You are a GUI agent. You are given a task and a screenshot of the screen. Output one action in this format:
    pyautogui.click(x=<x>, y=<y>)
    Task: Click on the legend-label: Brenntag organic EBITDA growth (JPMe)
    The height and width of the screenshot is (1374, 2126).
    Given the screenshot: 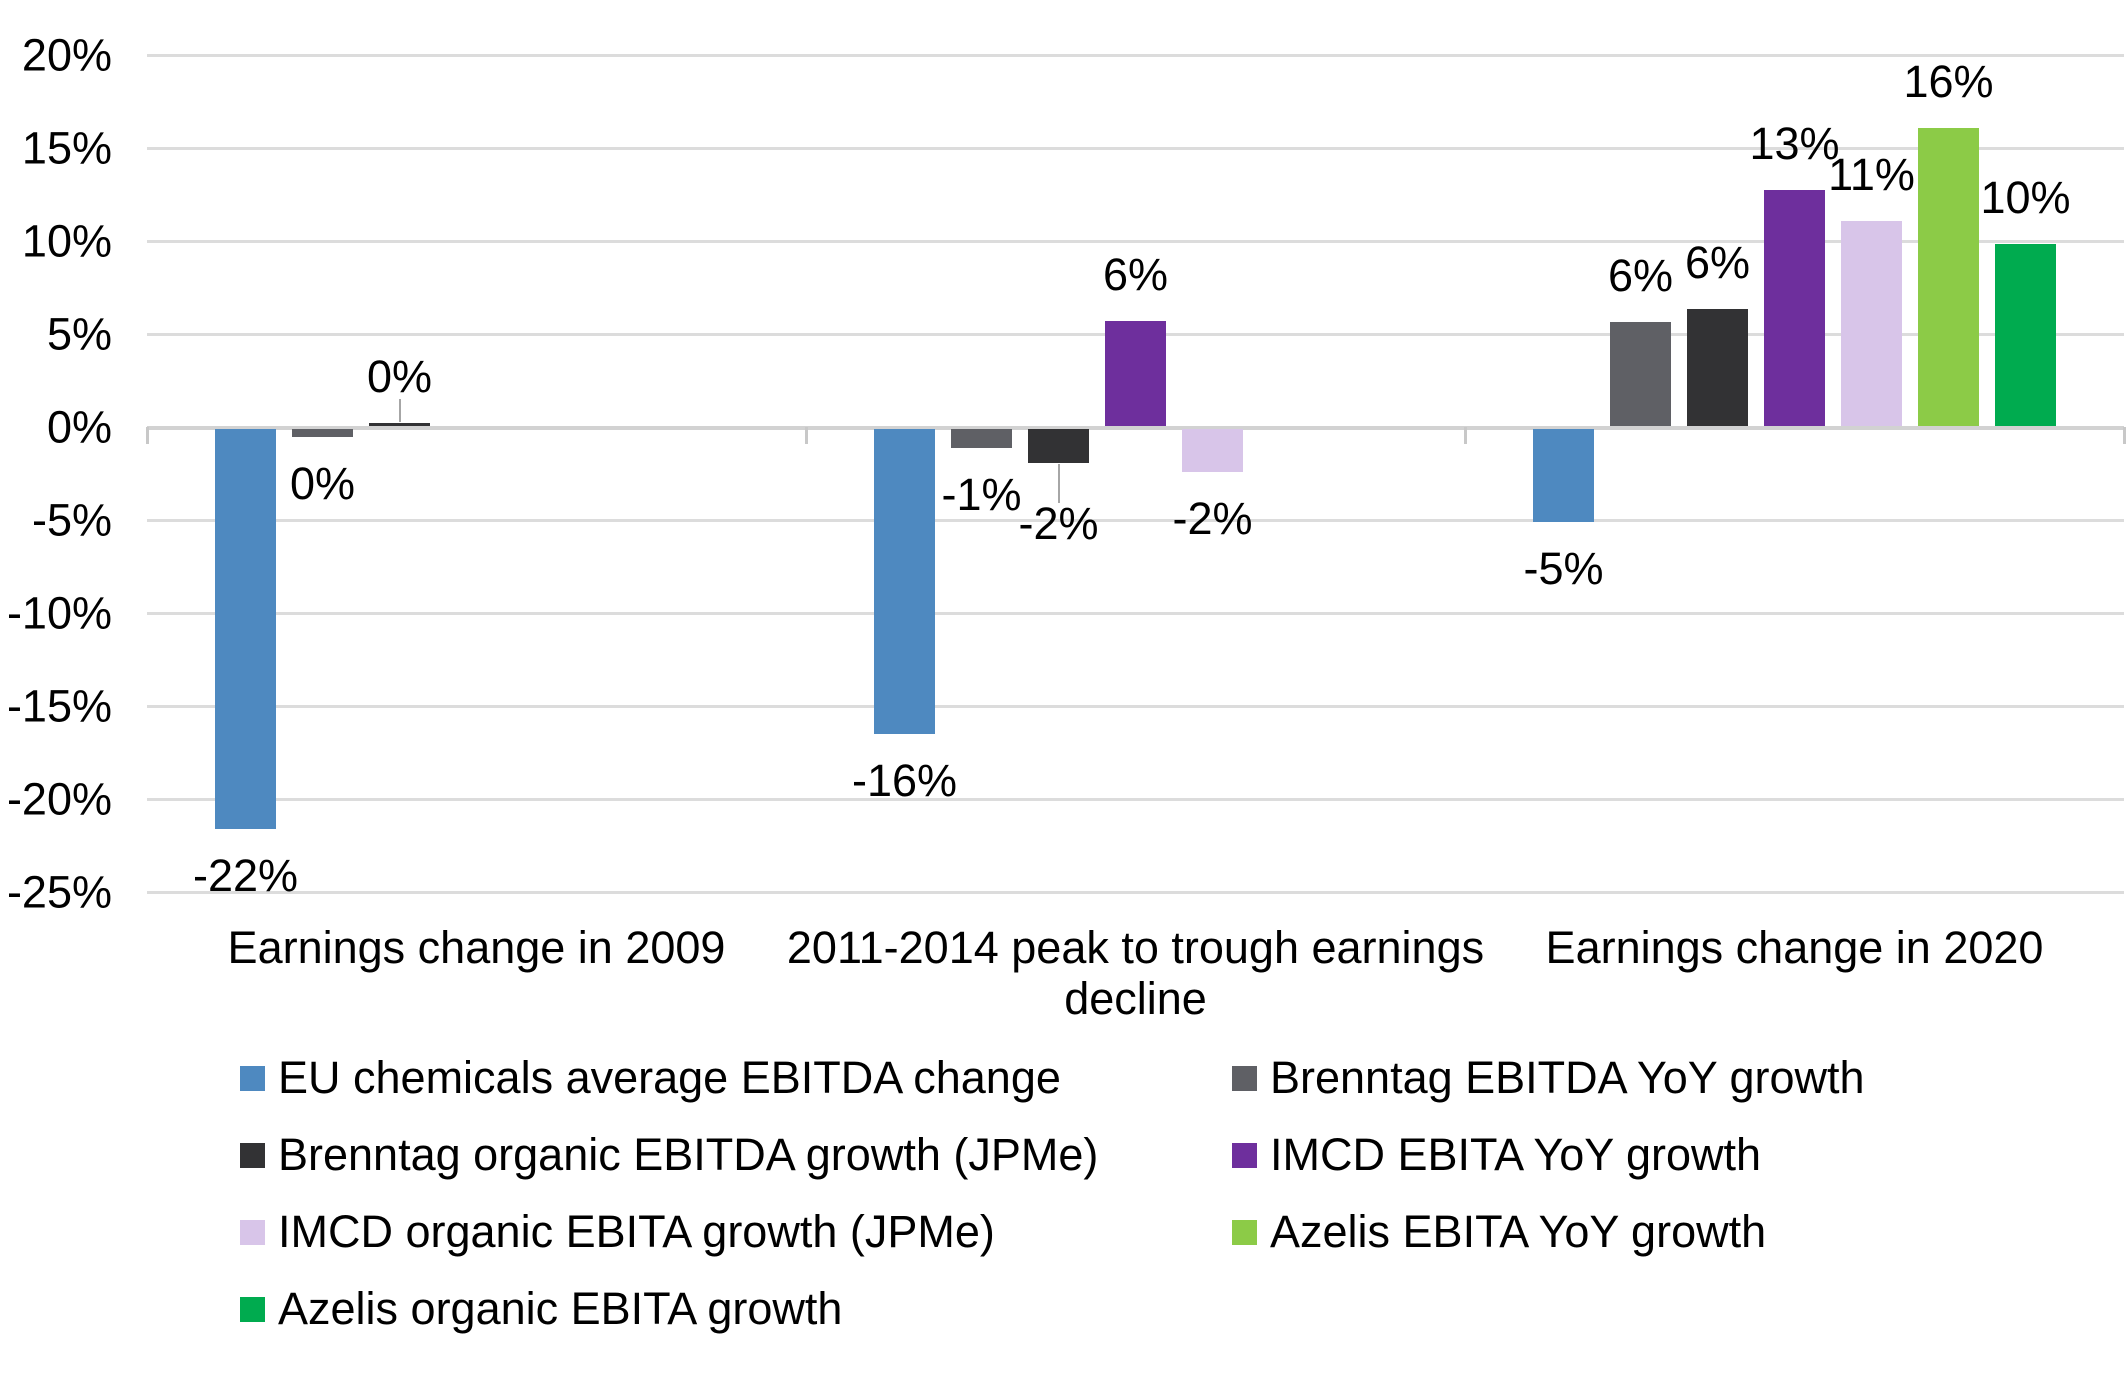 What is the action you would take?
    pyautogui.click(x=688, y=1154)
    